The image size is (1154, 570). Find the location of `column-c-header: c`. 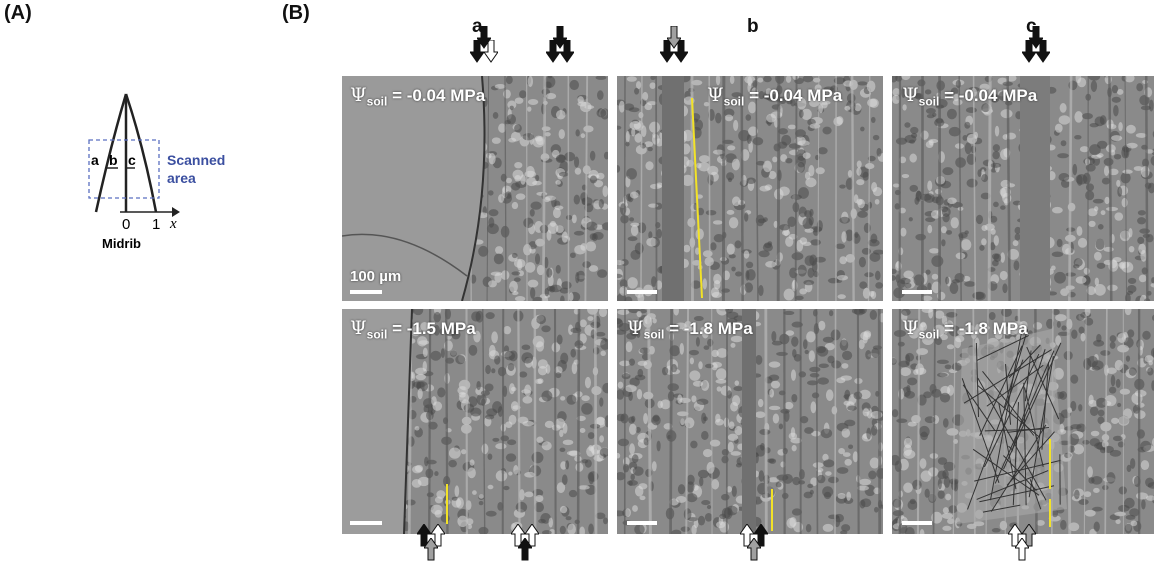

column-c-header: c is located at coordinates (1031, 26).